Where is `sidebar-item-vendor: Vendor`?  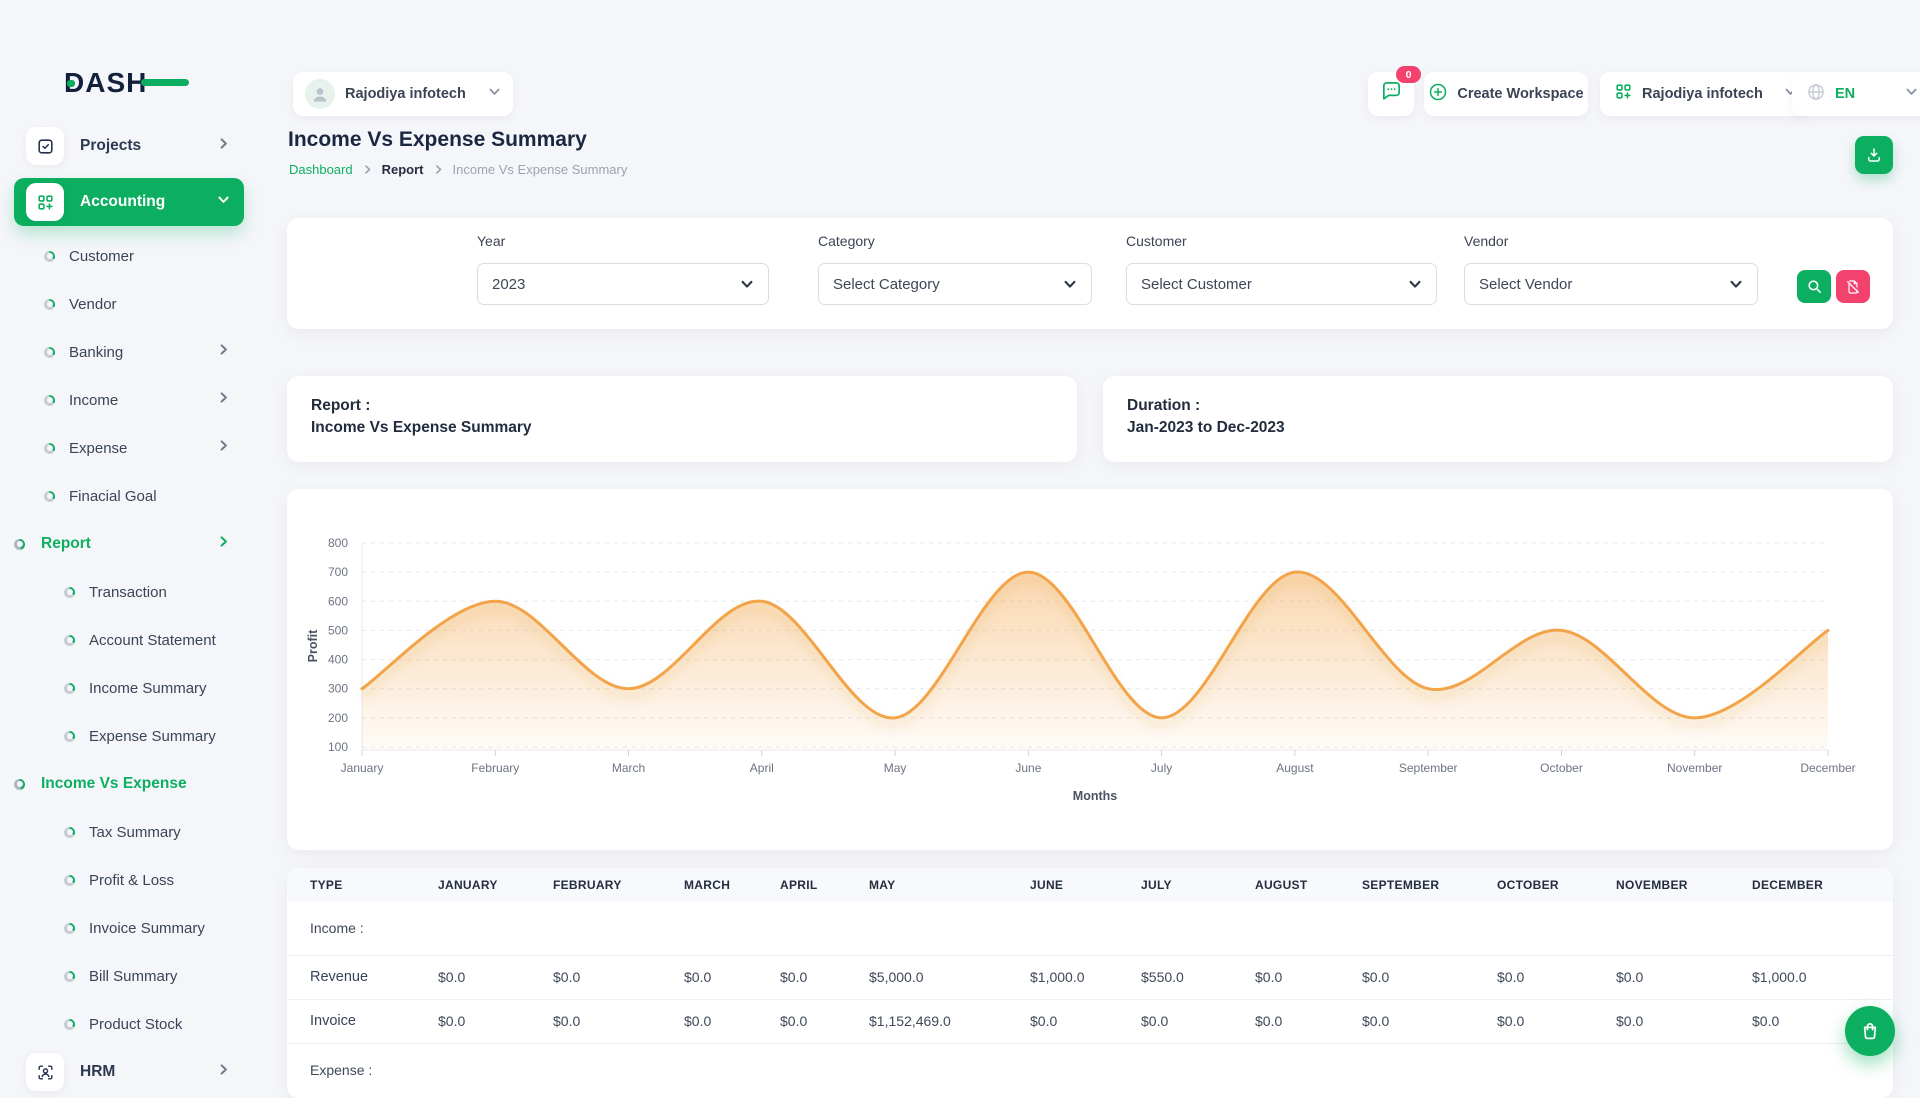
sidebar-item-vendor: Vendor is located at coordinates (129, 304).